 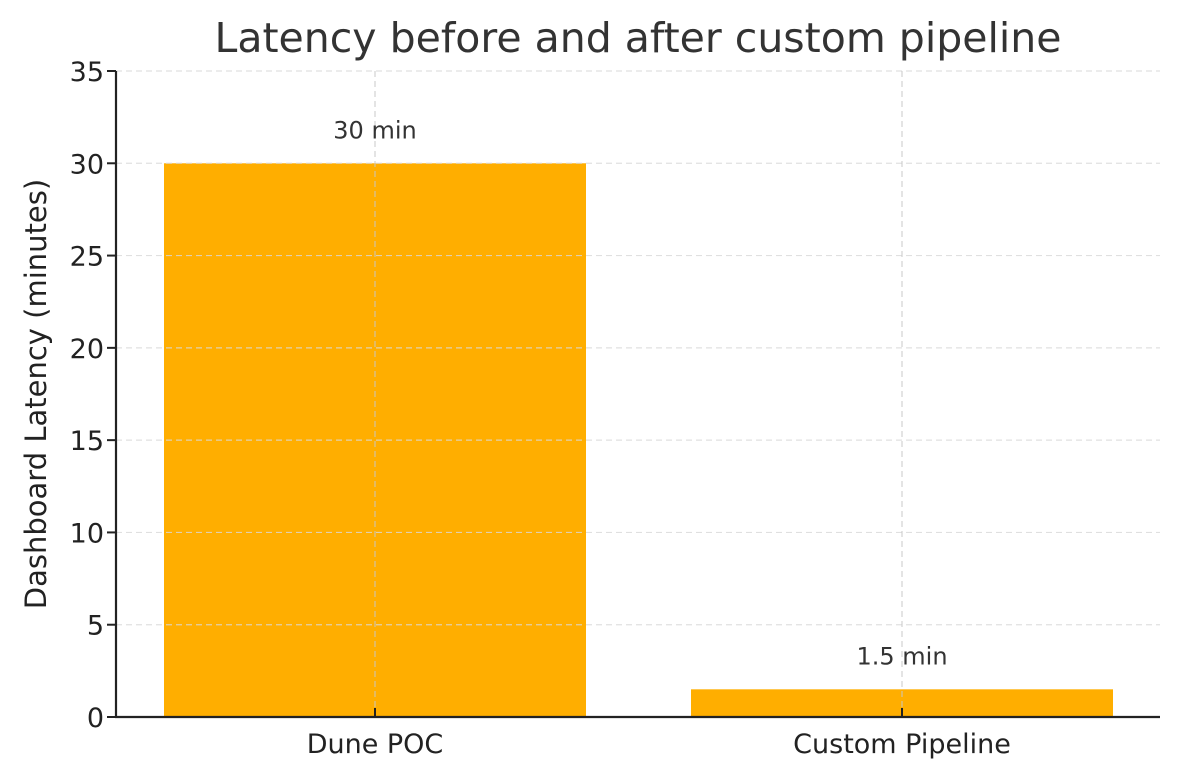 I want to click on chart-title: Latency before and after custom pipeline, so click(x=638, y=38).